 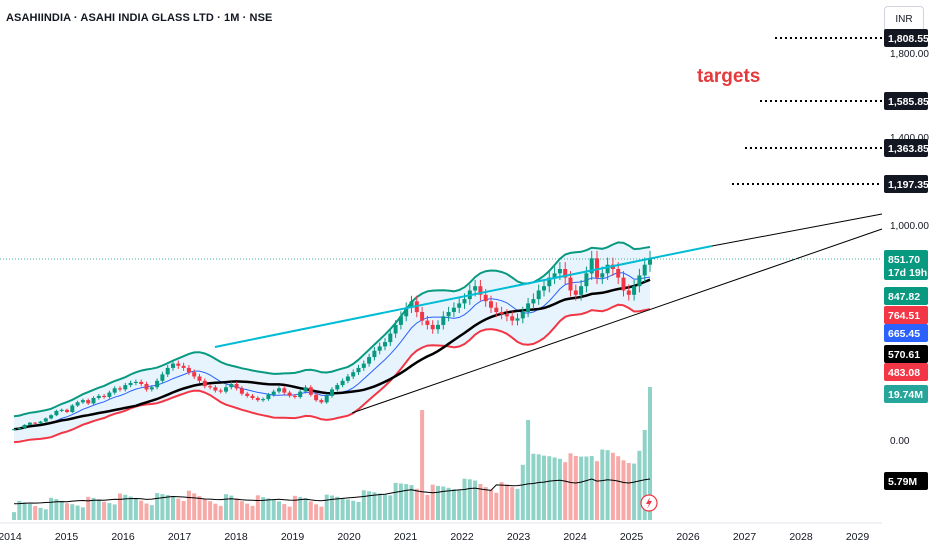 I want to click on ma-blue-label: 665.45, so click(x=906, y=333).